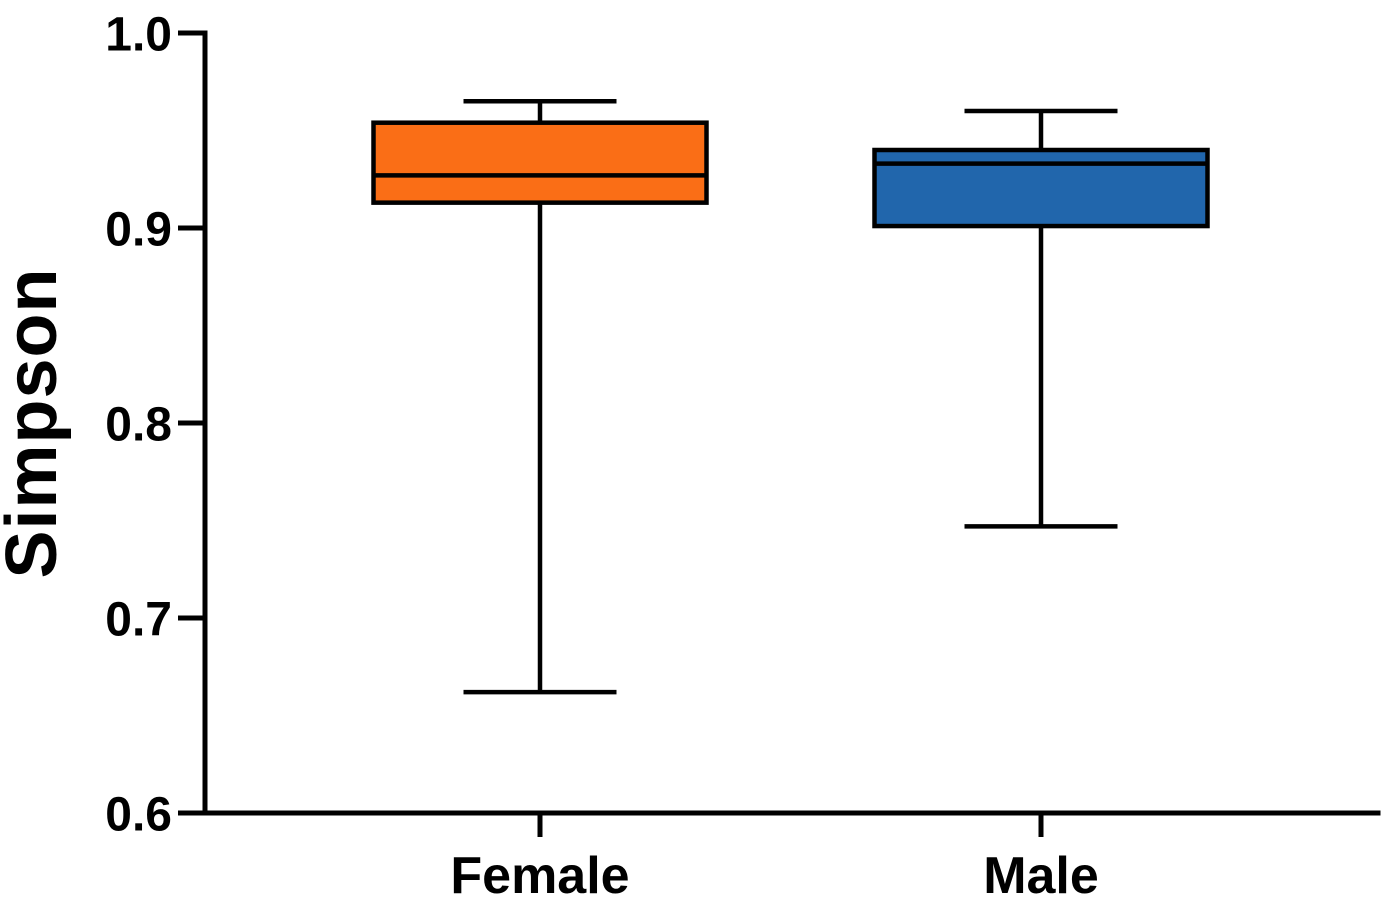  Describe the element at coordinates (138, 34) in the screenshot. I see `y-tick-label: 1.0` at that location.